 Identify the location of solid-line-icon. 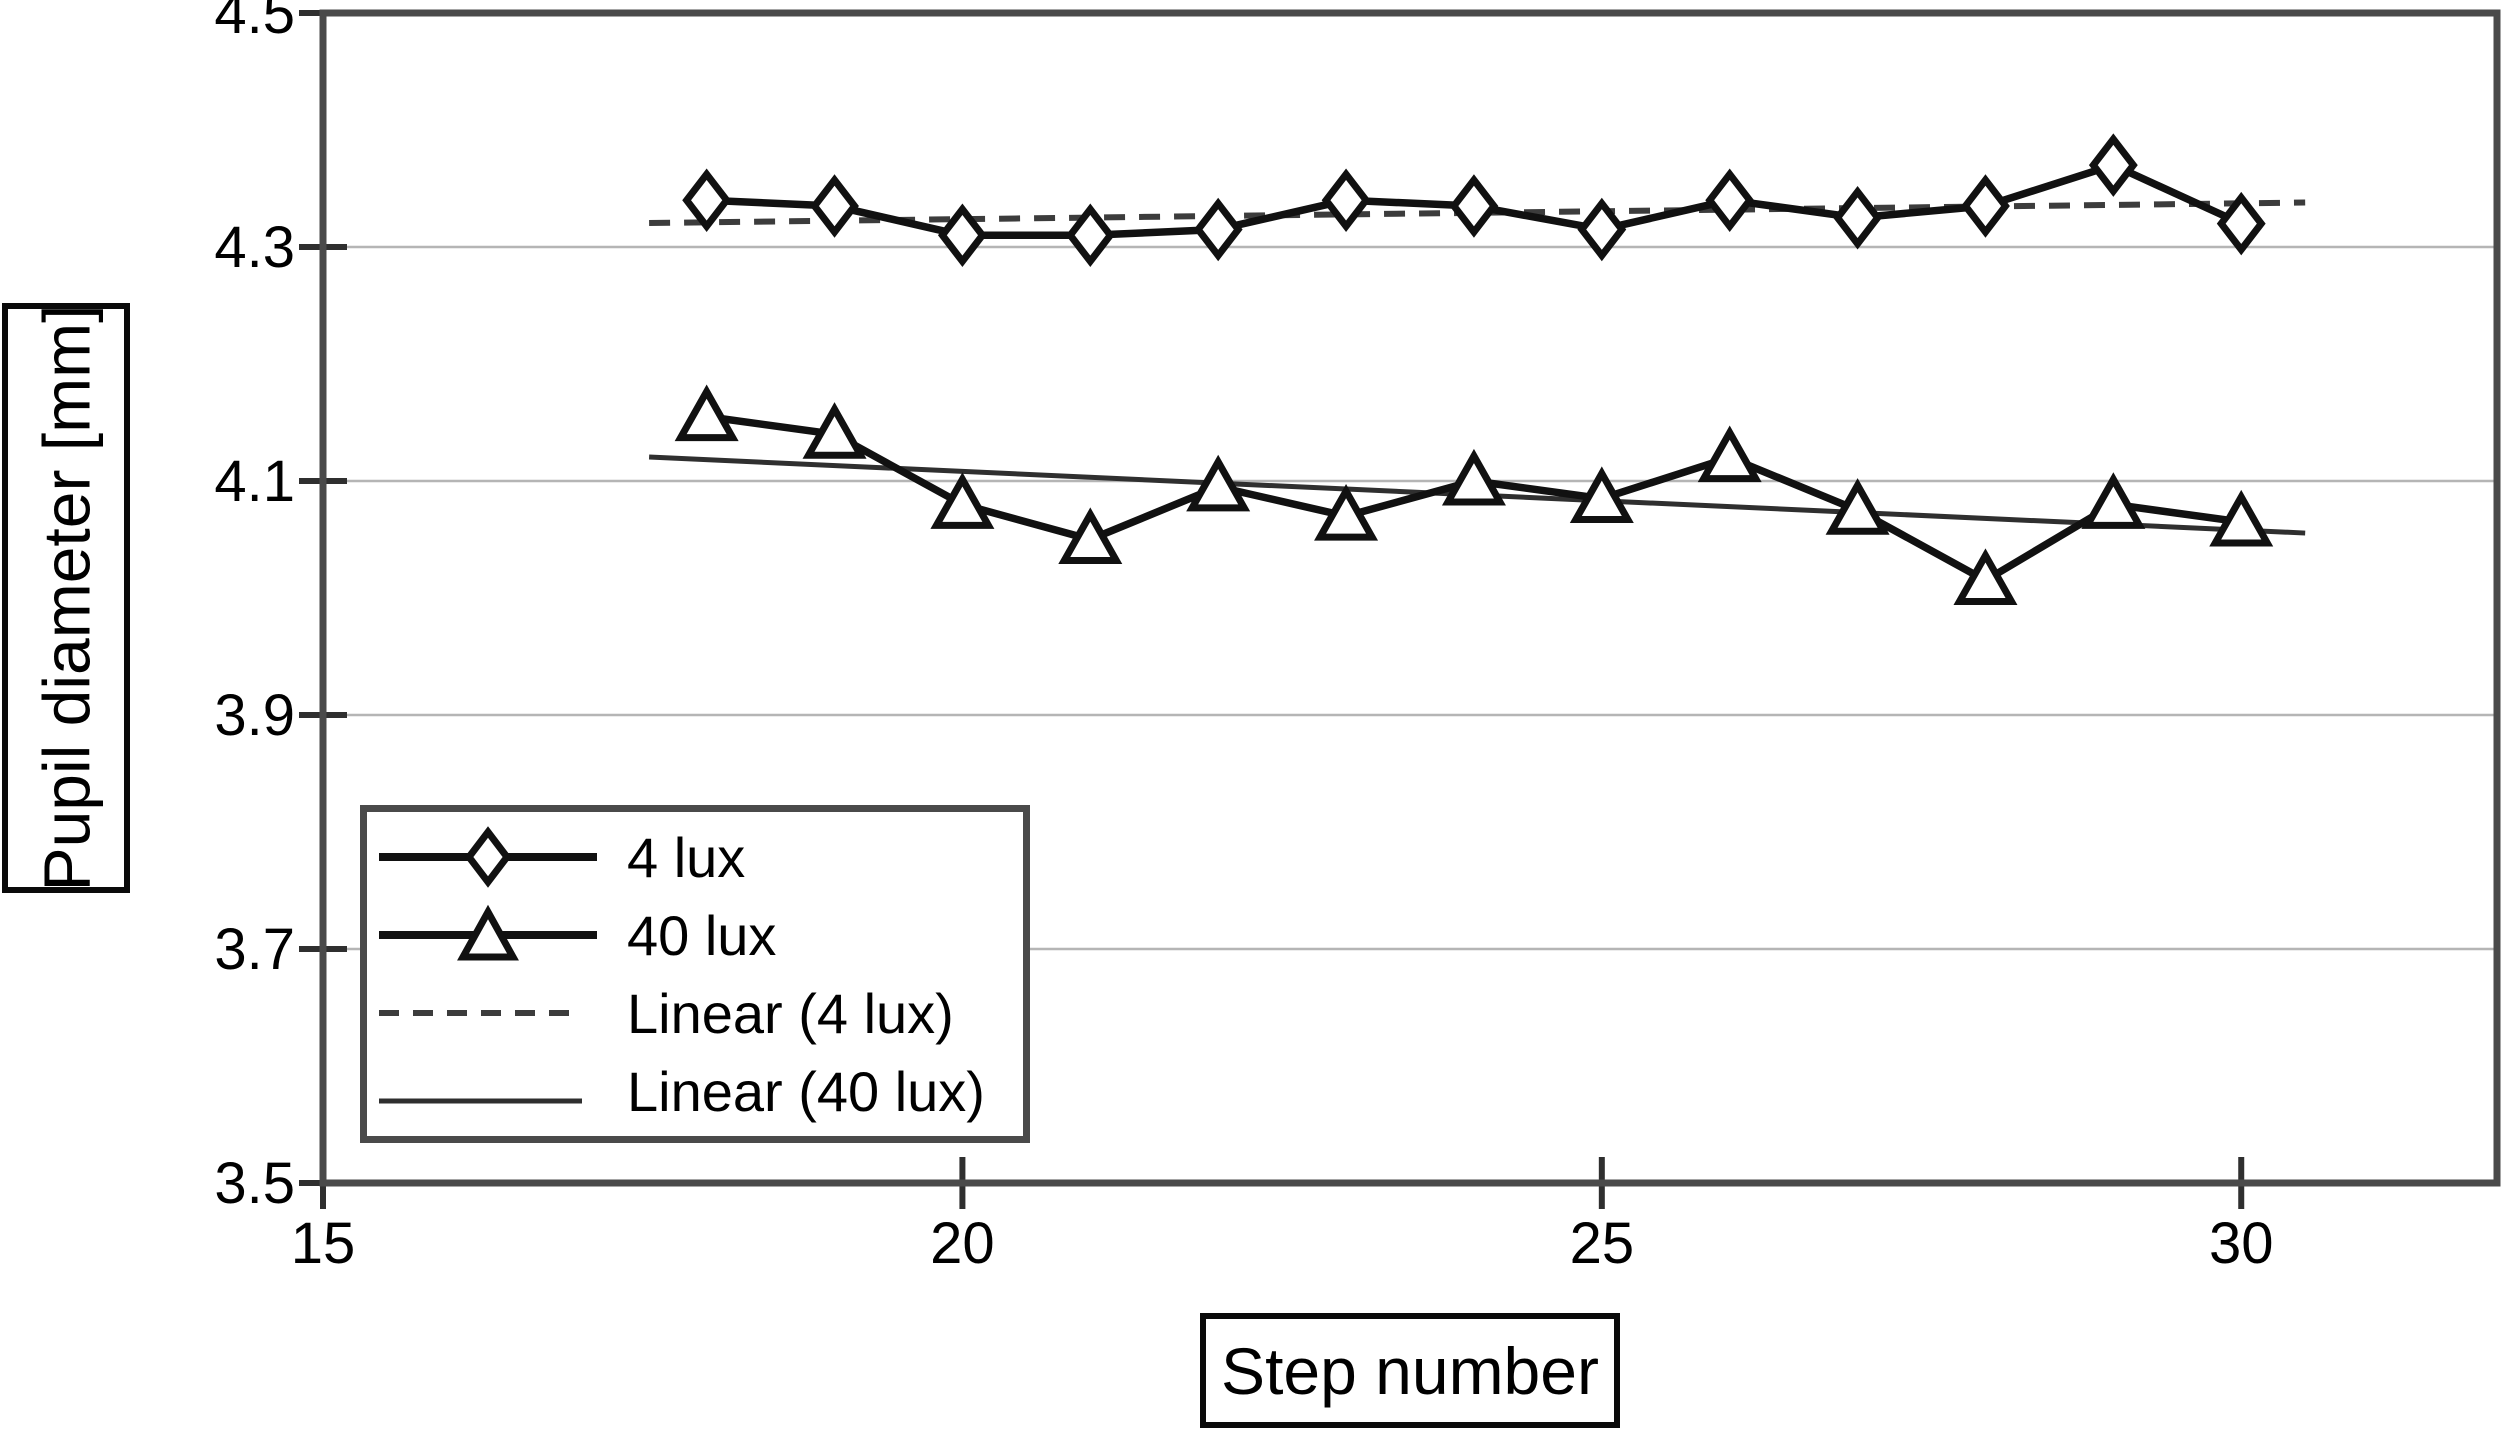
(480, 1101).